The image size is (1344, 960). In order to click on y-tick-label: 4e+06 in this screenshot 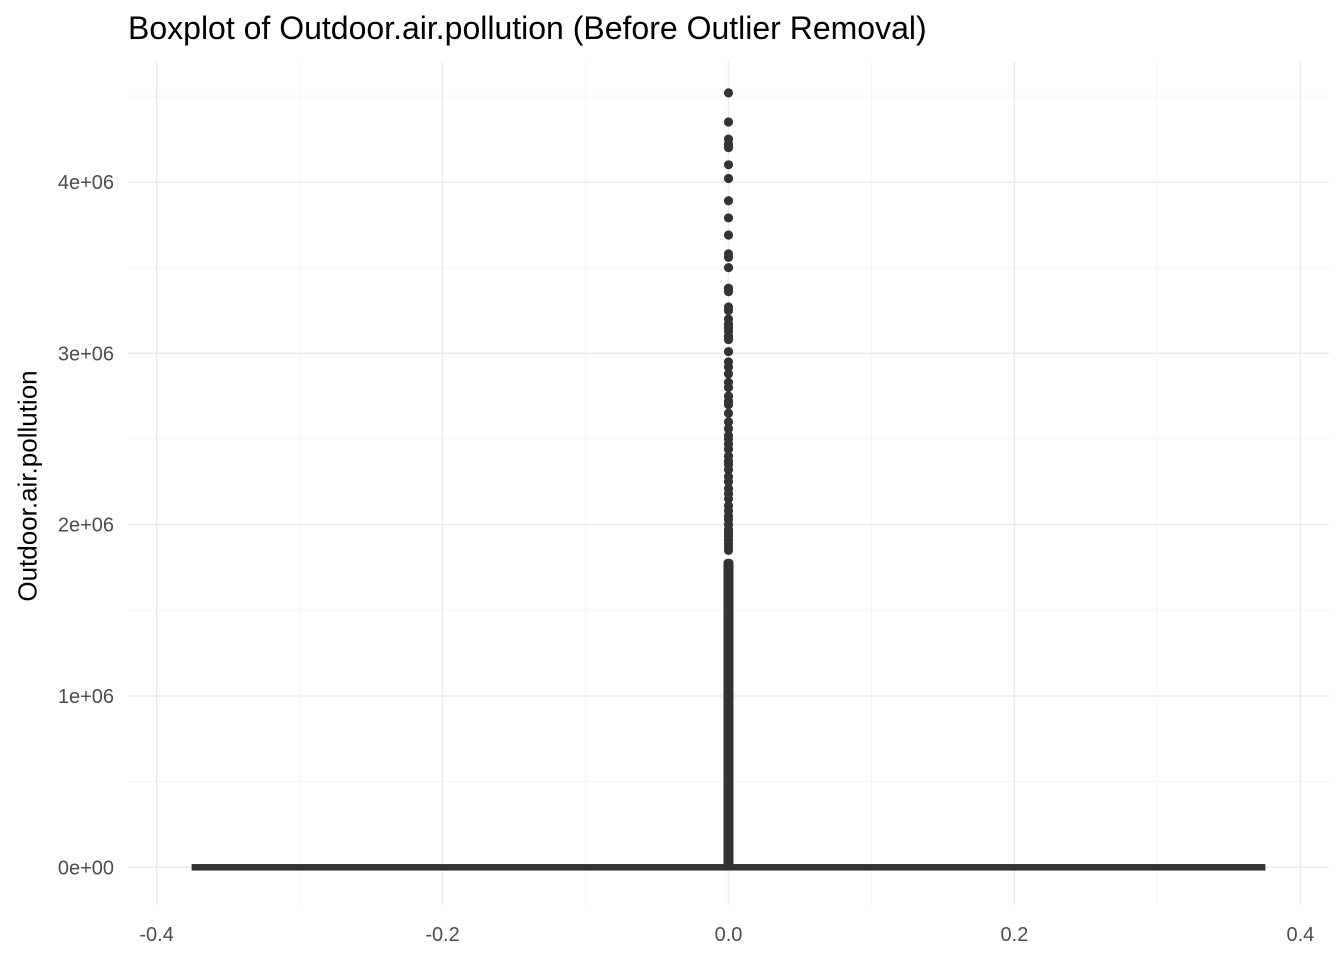, I will do `click(86, 183)`.